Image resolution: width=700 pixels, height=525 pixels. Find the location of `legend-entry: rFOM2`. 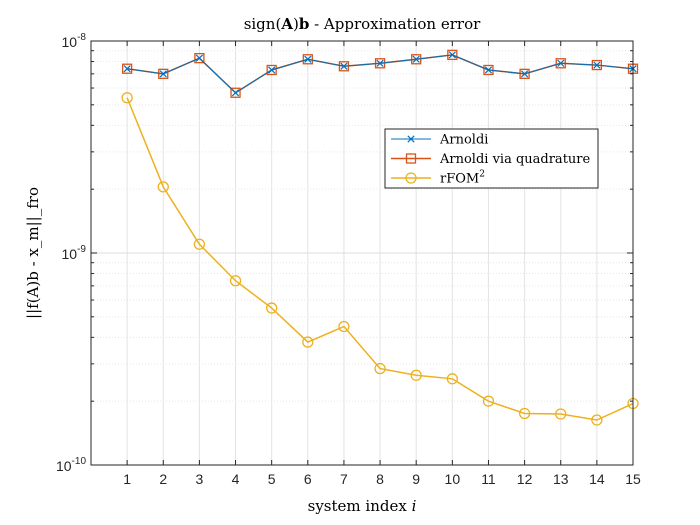

legend-entry: rFOM2 is located at coordinates (438, 178).